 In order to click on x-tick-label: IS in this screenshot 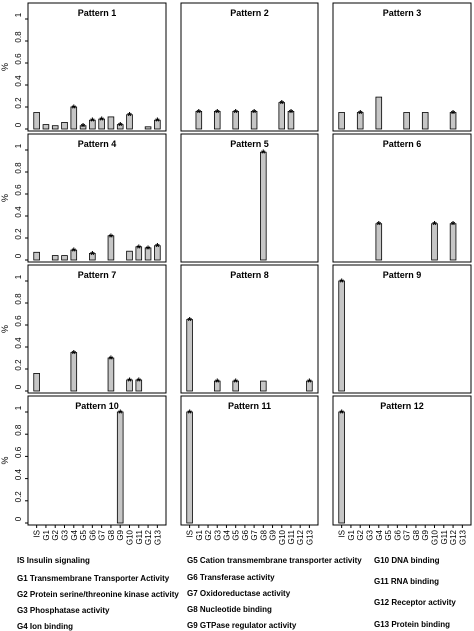, I will do `click(37, 534)`.